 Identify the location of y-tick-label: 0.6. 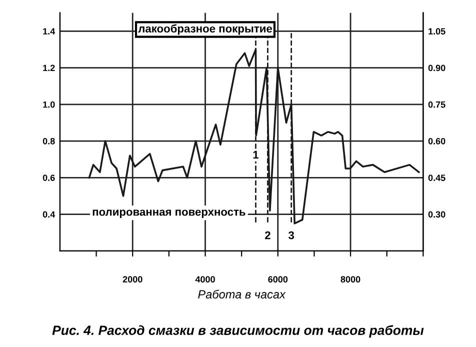
(48, 177).